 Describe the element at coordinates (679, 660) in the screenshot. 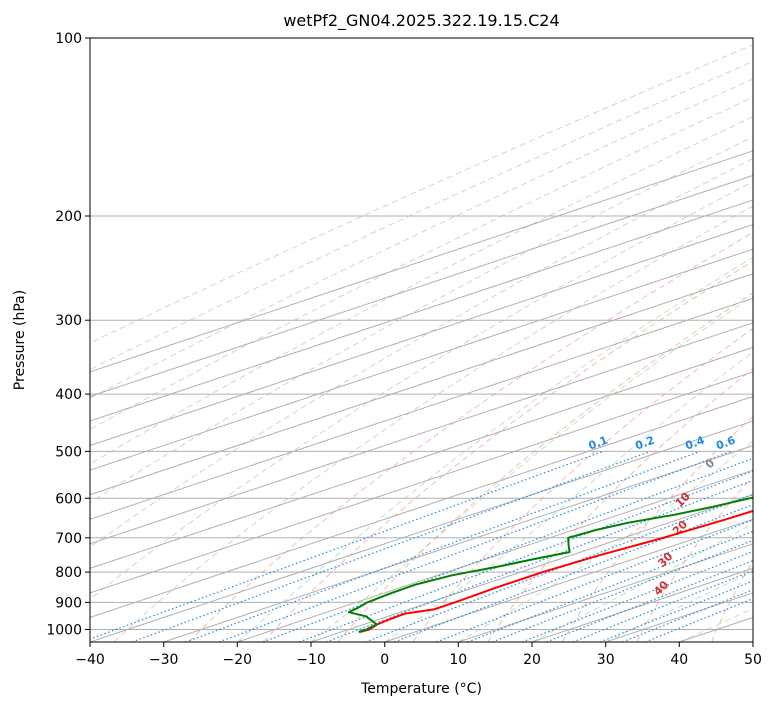

I see `x-tick-label: 40` at that location.